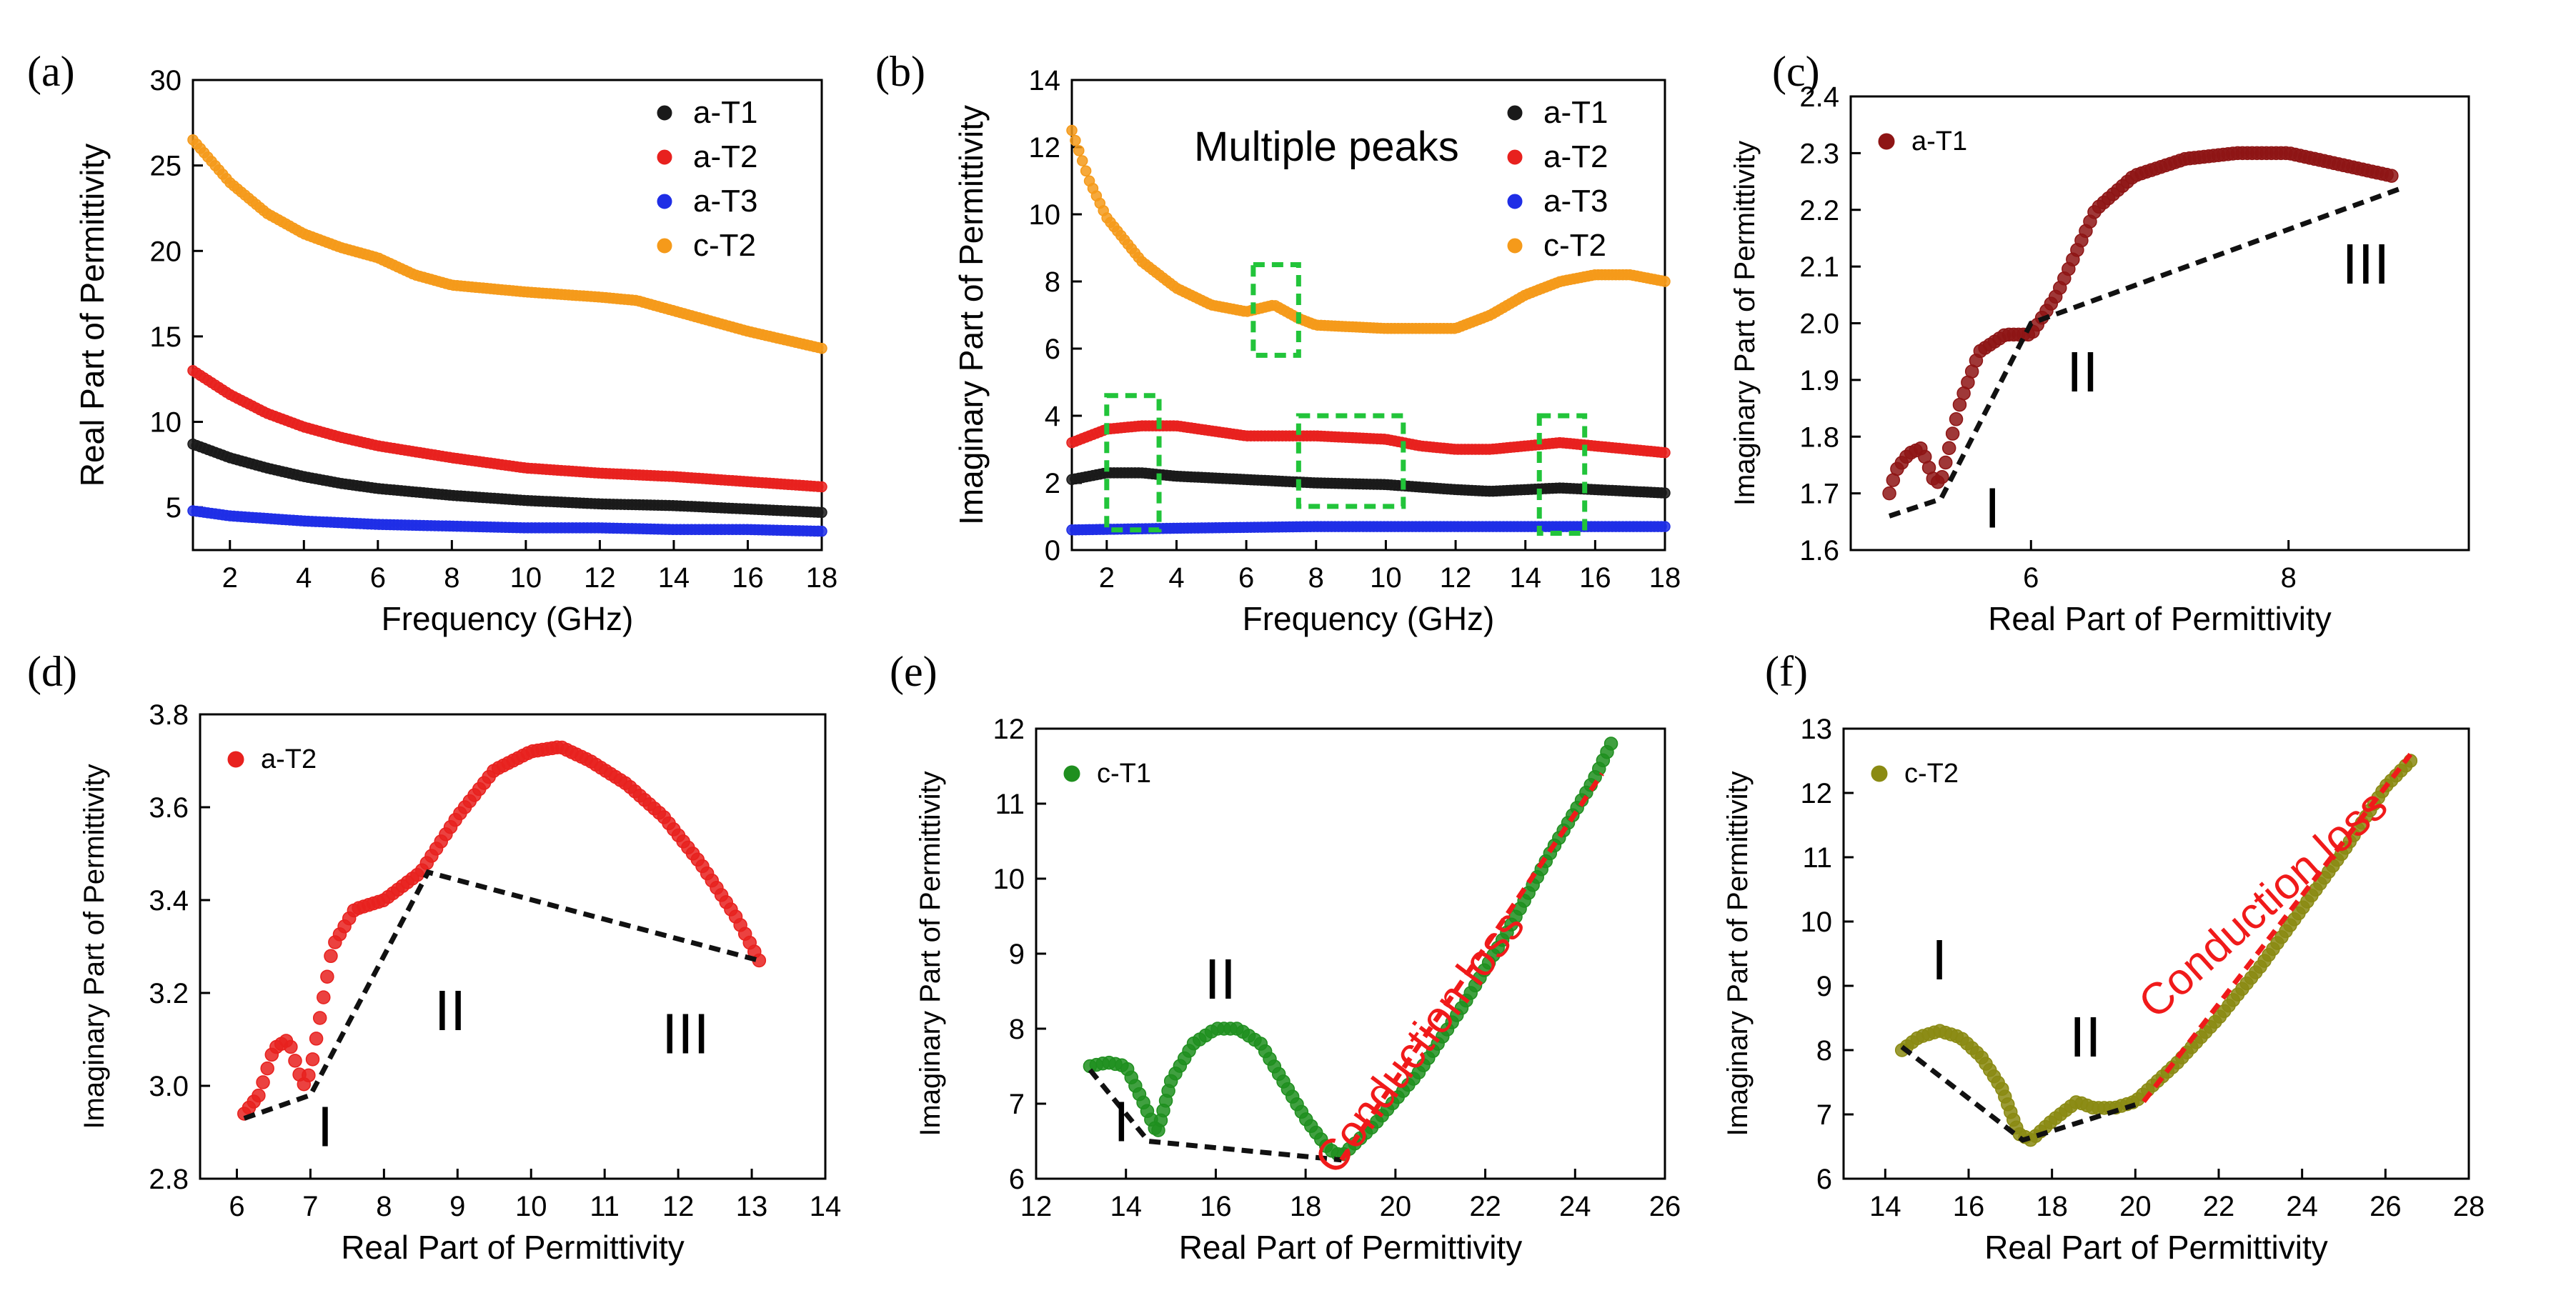 Image resolution: width=2576 pixels, height=1308 pixels. I want to click on conduction-loss-line, so click(1471, 967).